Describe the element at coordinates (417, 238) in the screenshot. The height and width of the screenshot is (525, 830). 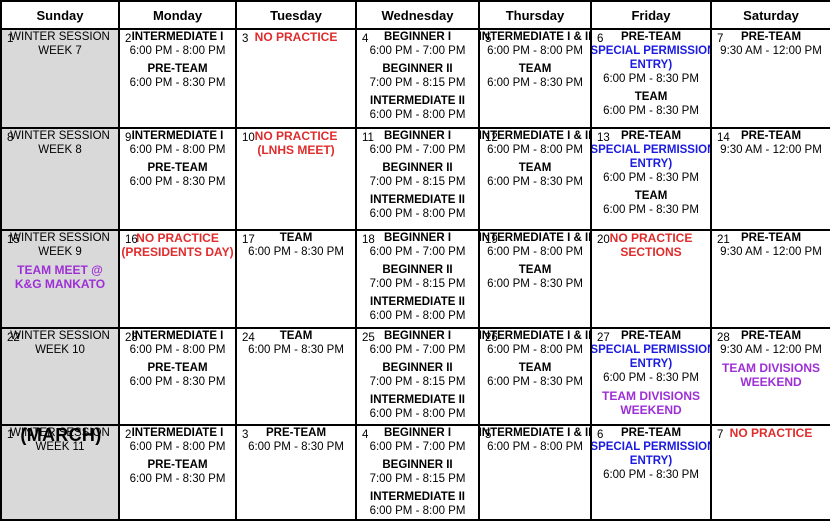
I see `event-name: BEGINNER I` at that location.